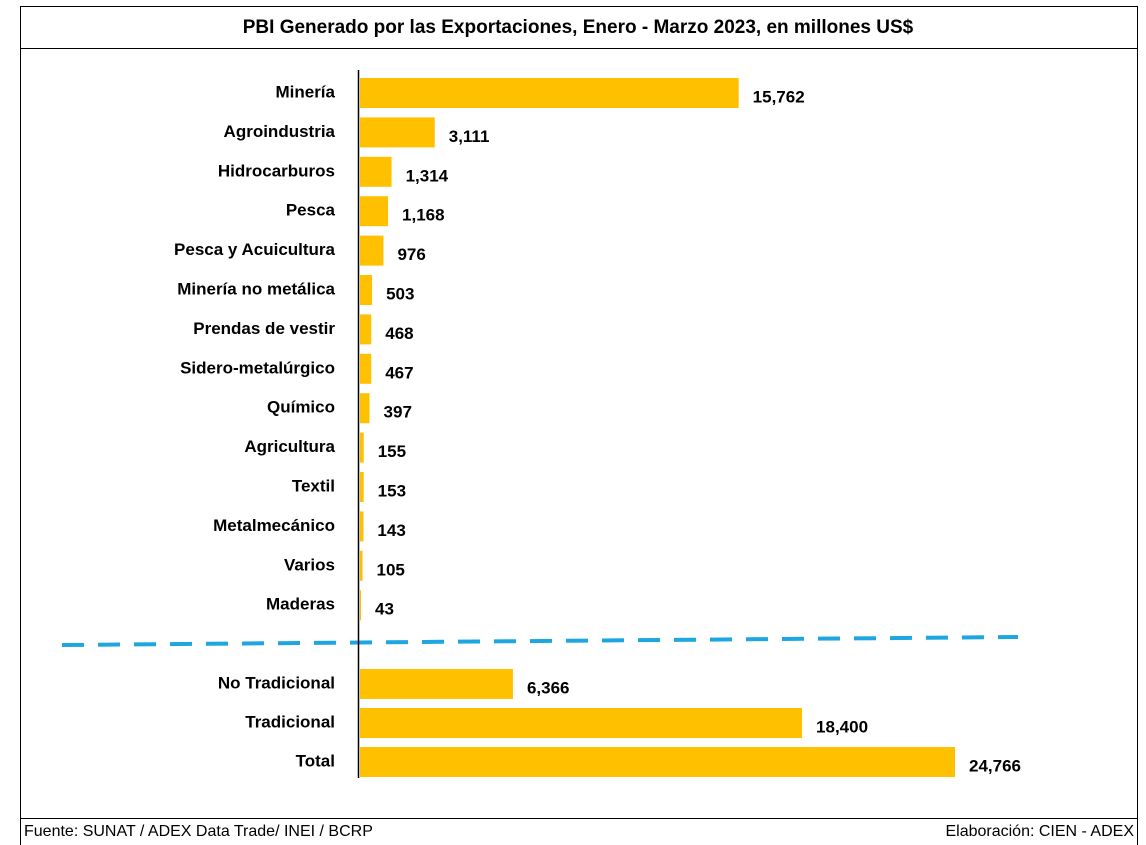 The width and height of the screenshot is (1146, 845). I want to click on category-label: Varios, so click(309, 564).